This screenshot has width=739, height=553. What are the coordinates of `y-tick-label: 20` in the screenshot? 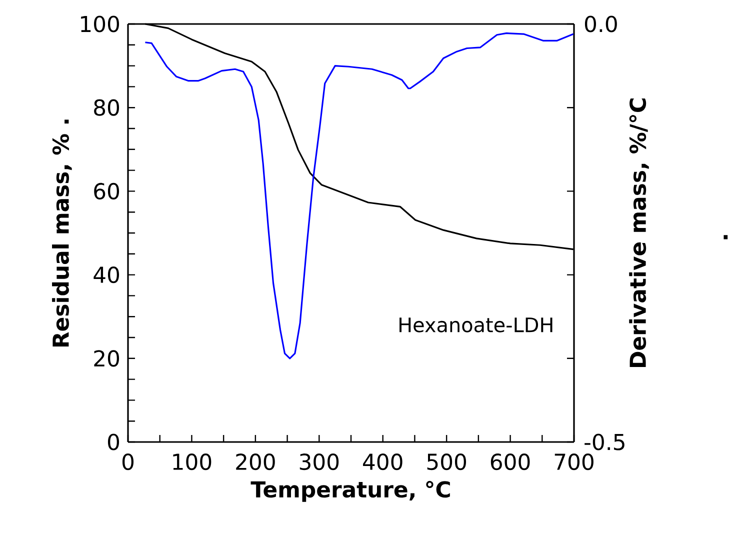 It's located at (107, 358).